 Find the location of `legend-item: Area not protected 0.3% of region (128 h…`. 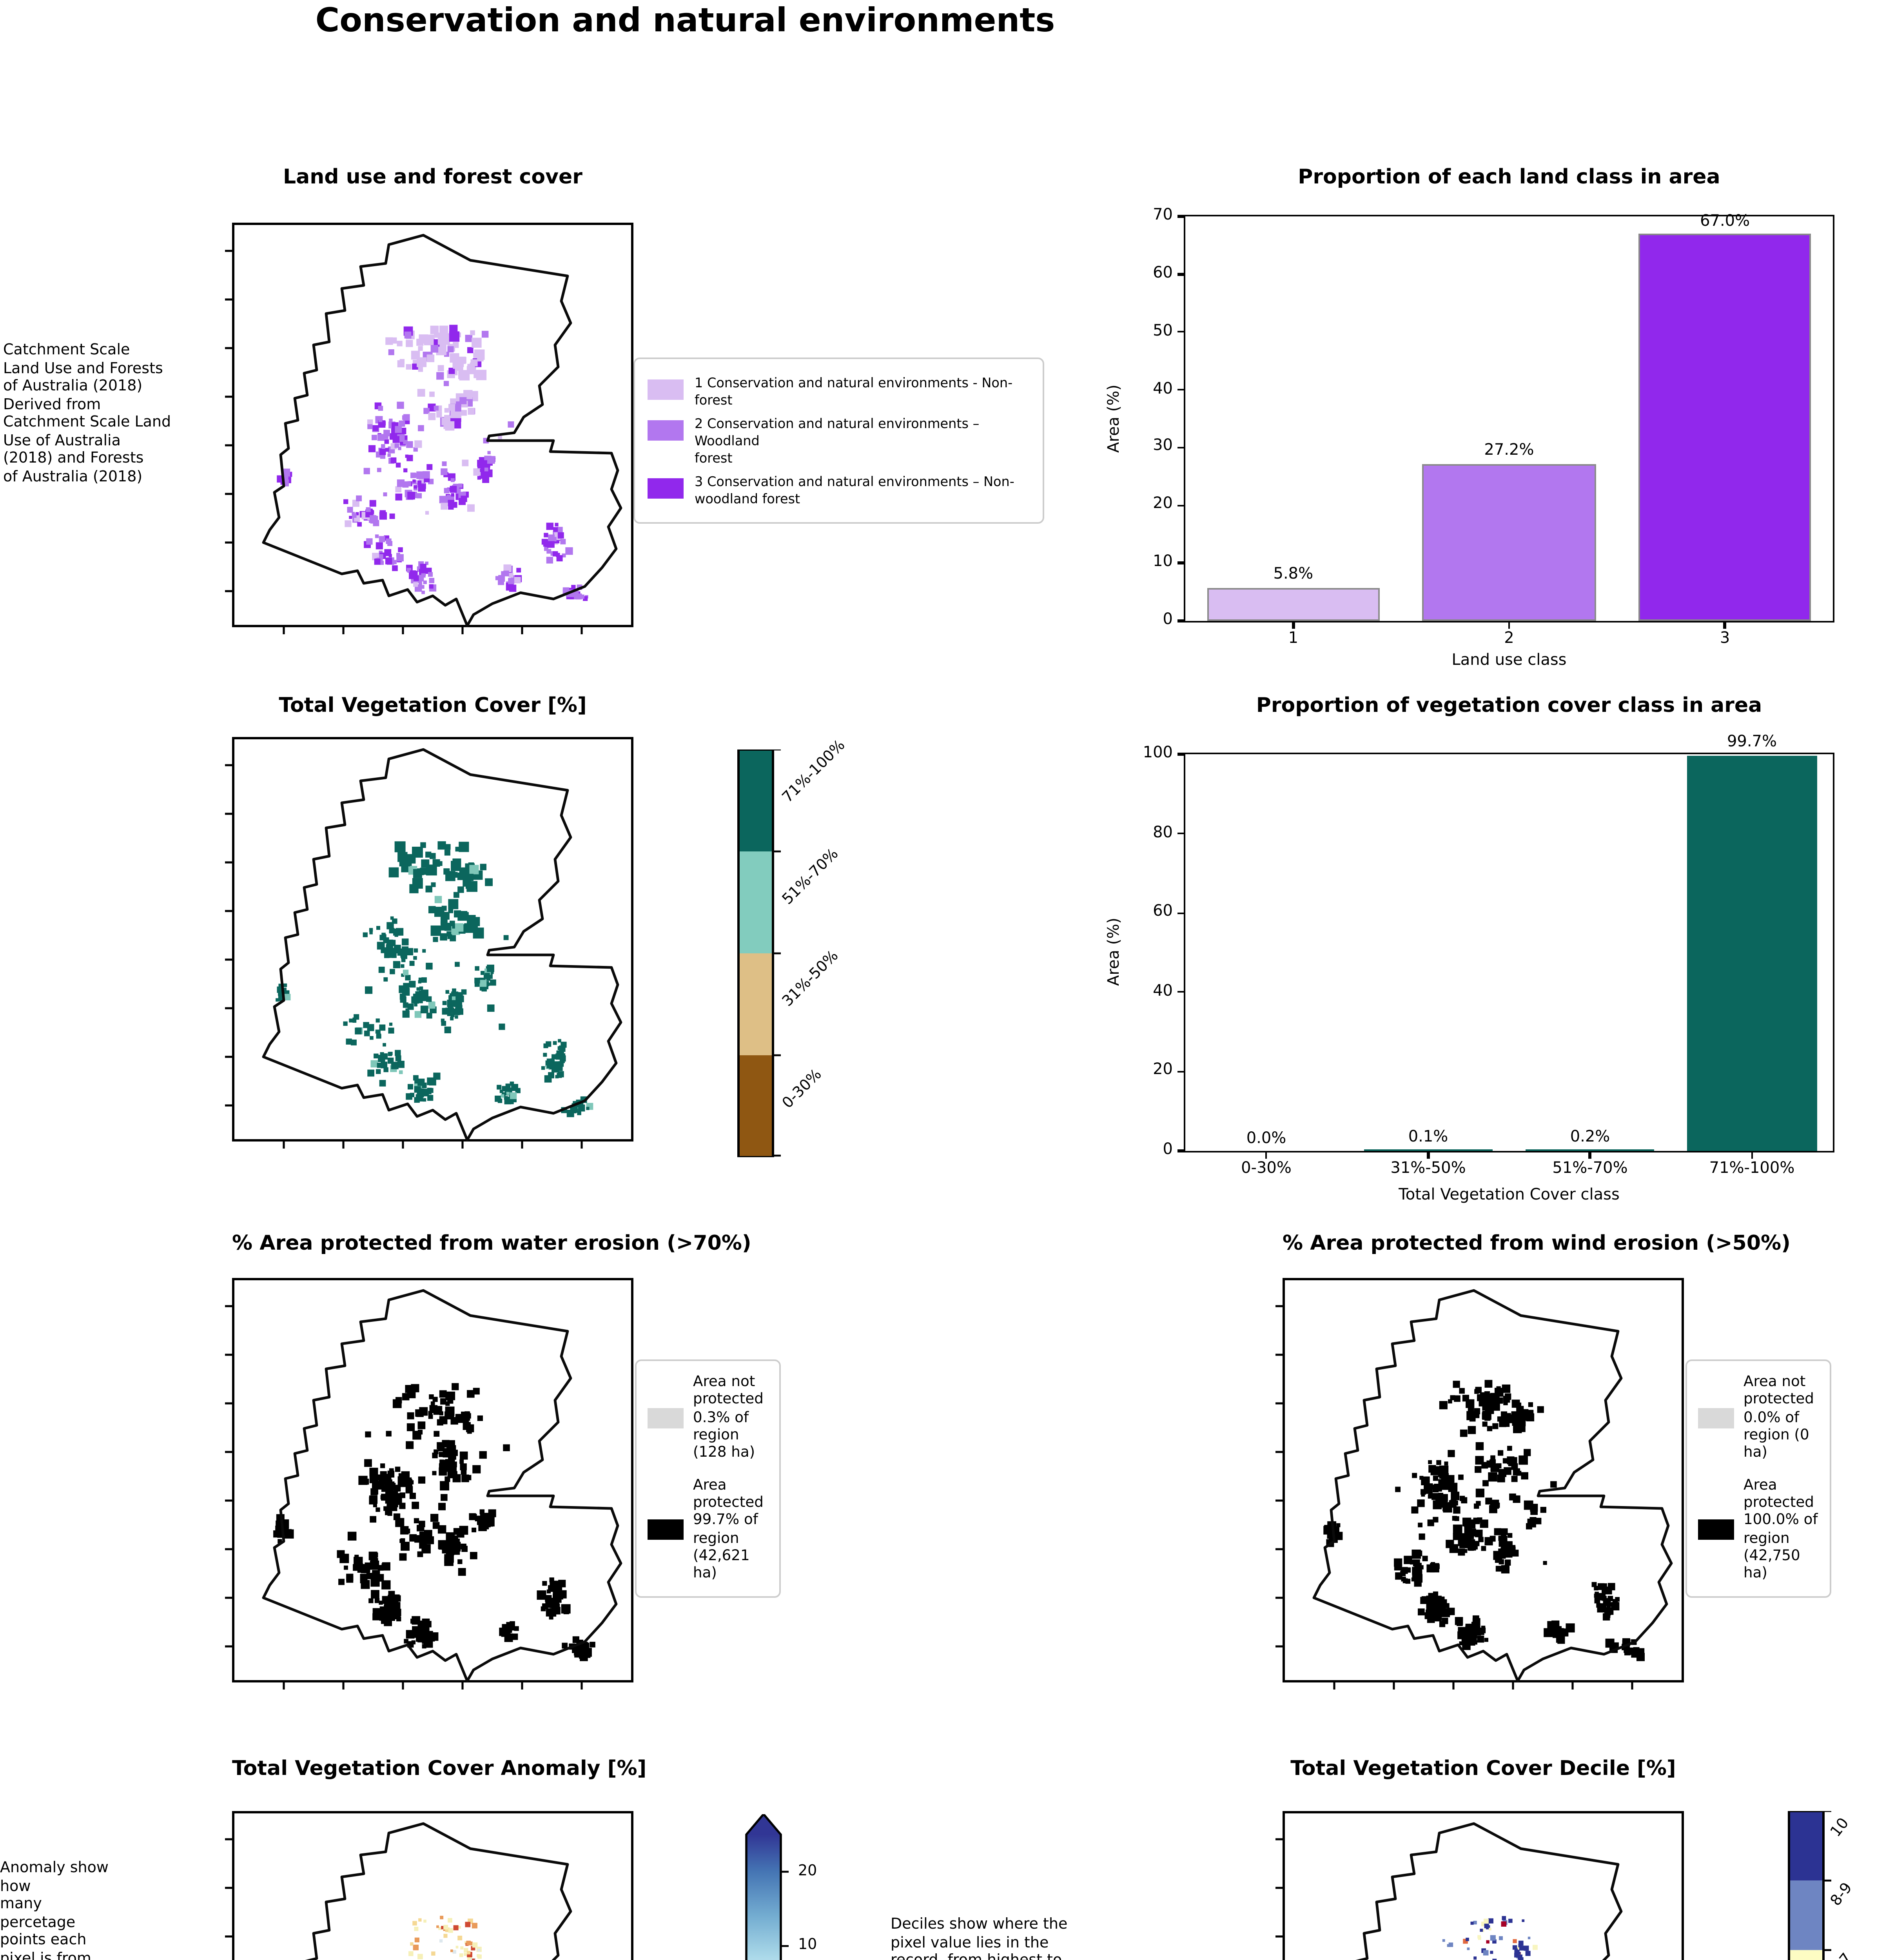

legend-item: Area not protected 0.3% of region (128 h… is located at coordinates (708, 1418).